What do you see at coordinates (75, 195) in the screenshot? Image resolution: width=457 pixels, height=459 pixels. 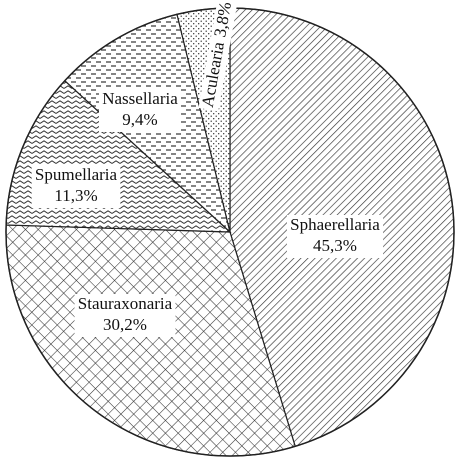 I see `label-value: 11,3%` at bounding box center [75, 195].